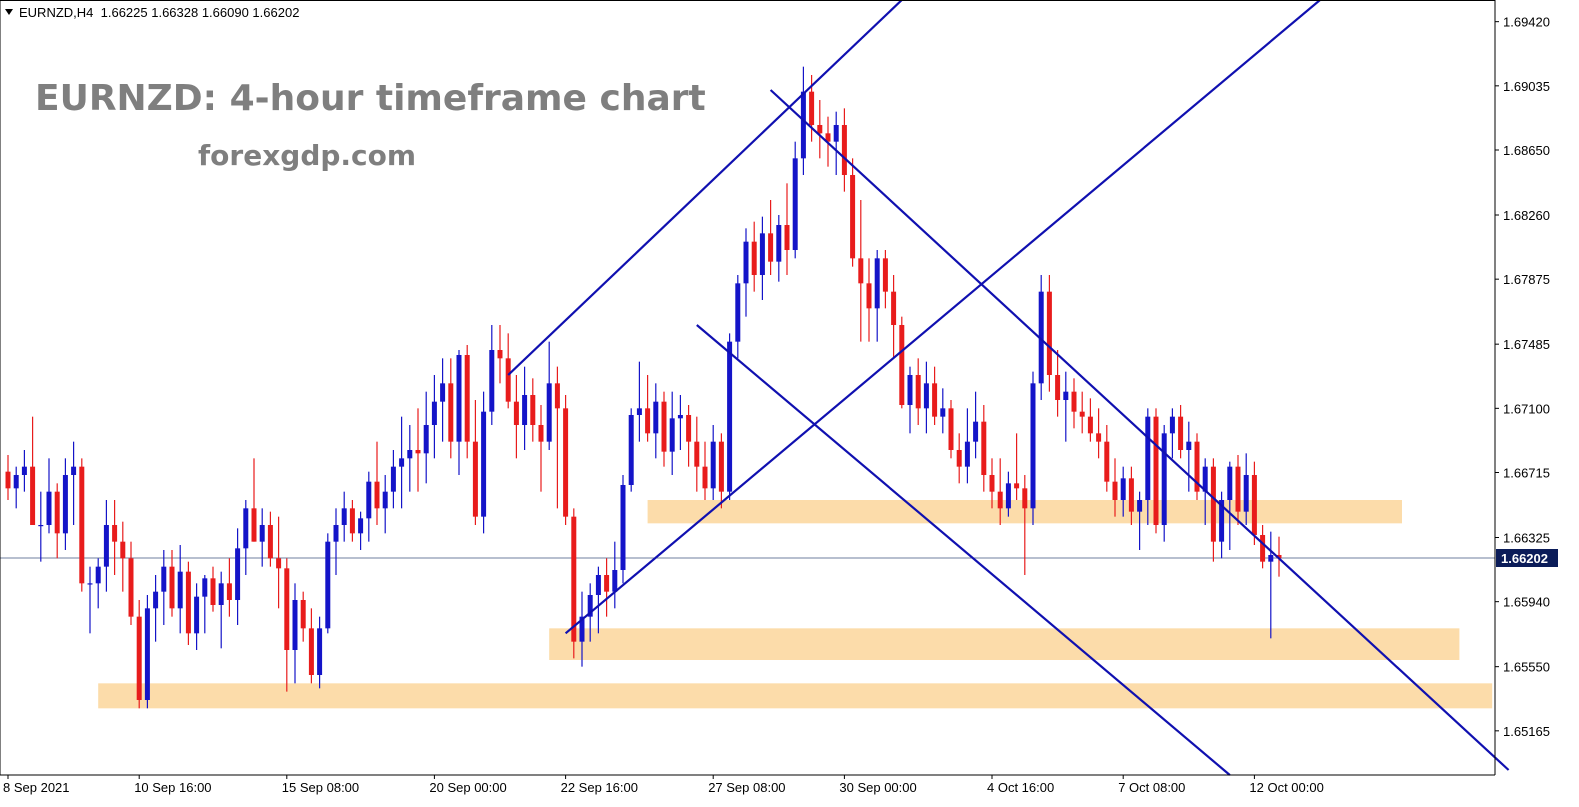  What do you see at coordinates (599, 787) in the screenshot?
I see `x-tick-label: 22 Sep 16:00` at bounding box center [599, 787].